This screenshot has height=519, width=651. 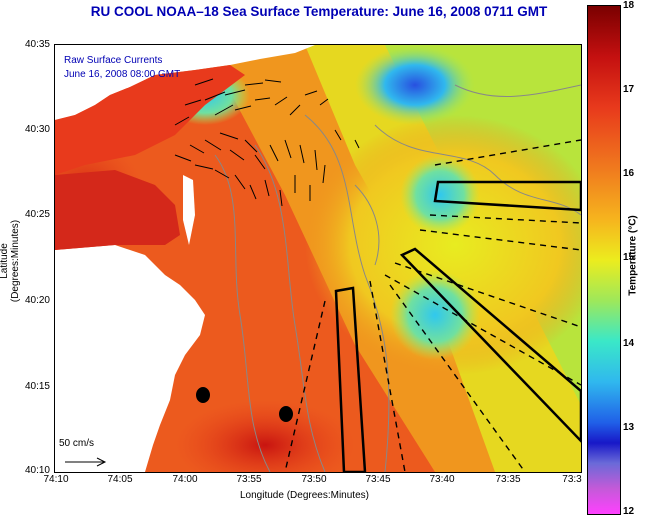 I want to click on y-tick-label: 40:15, so click(x=37, y=386).